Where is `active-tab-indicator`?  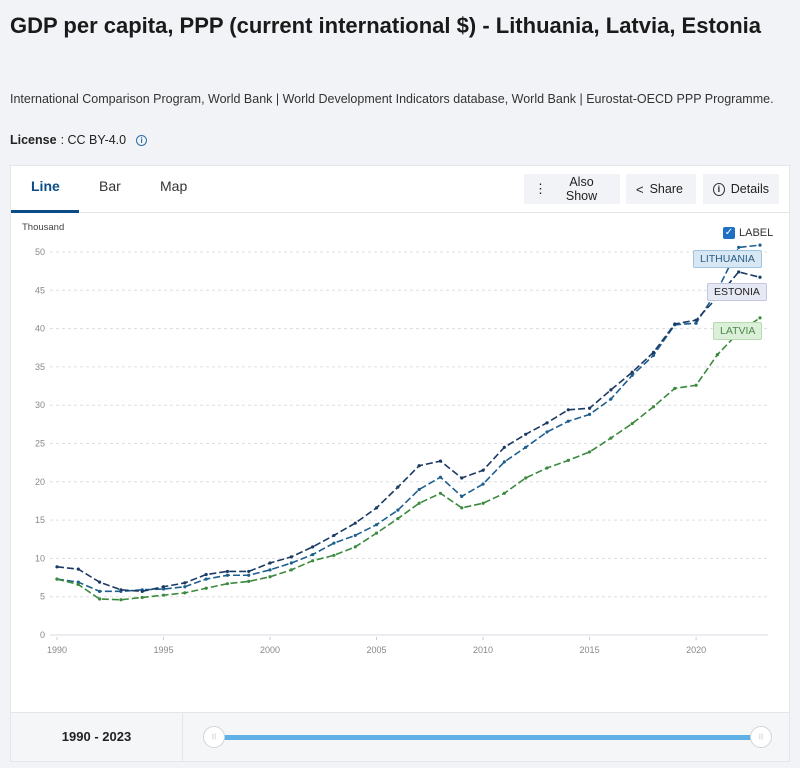
active-tab-indicator is located at coordinates (45, 211).